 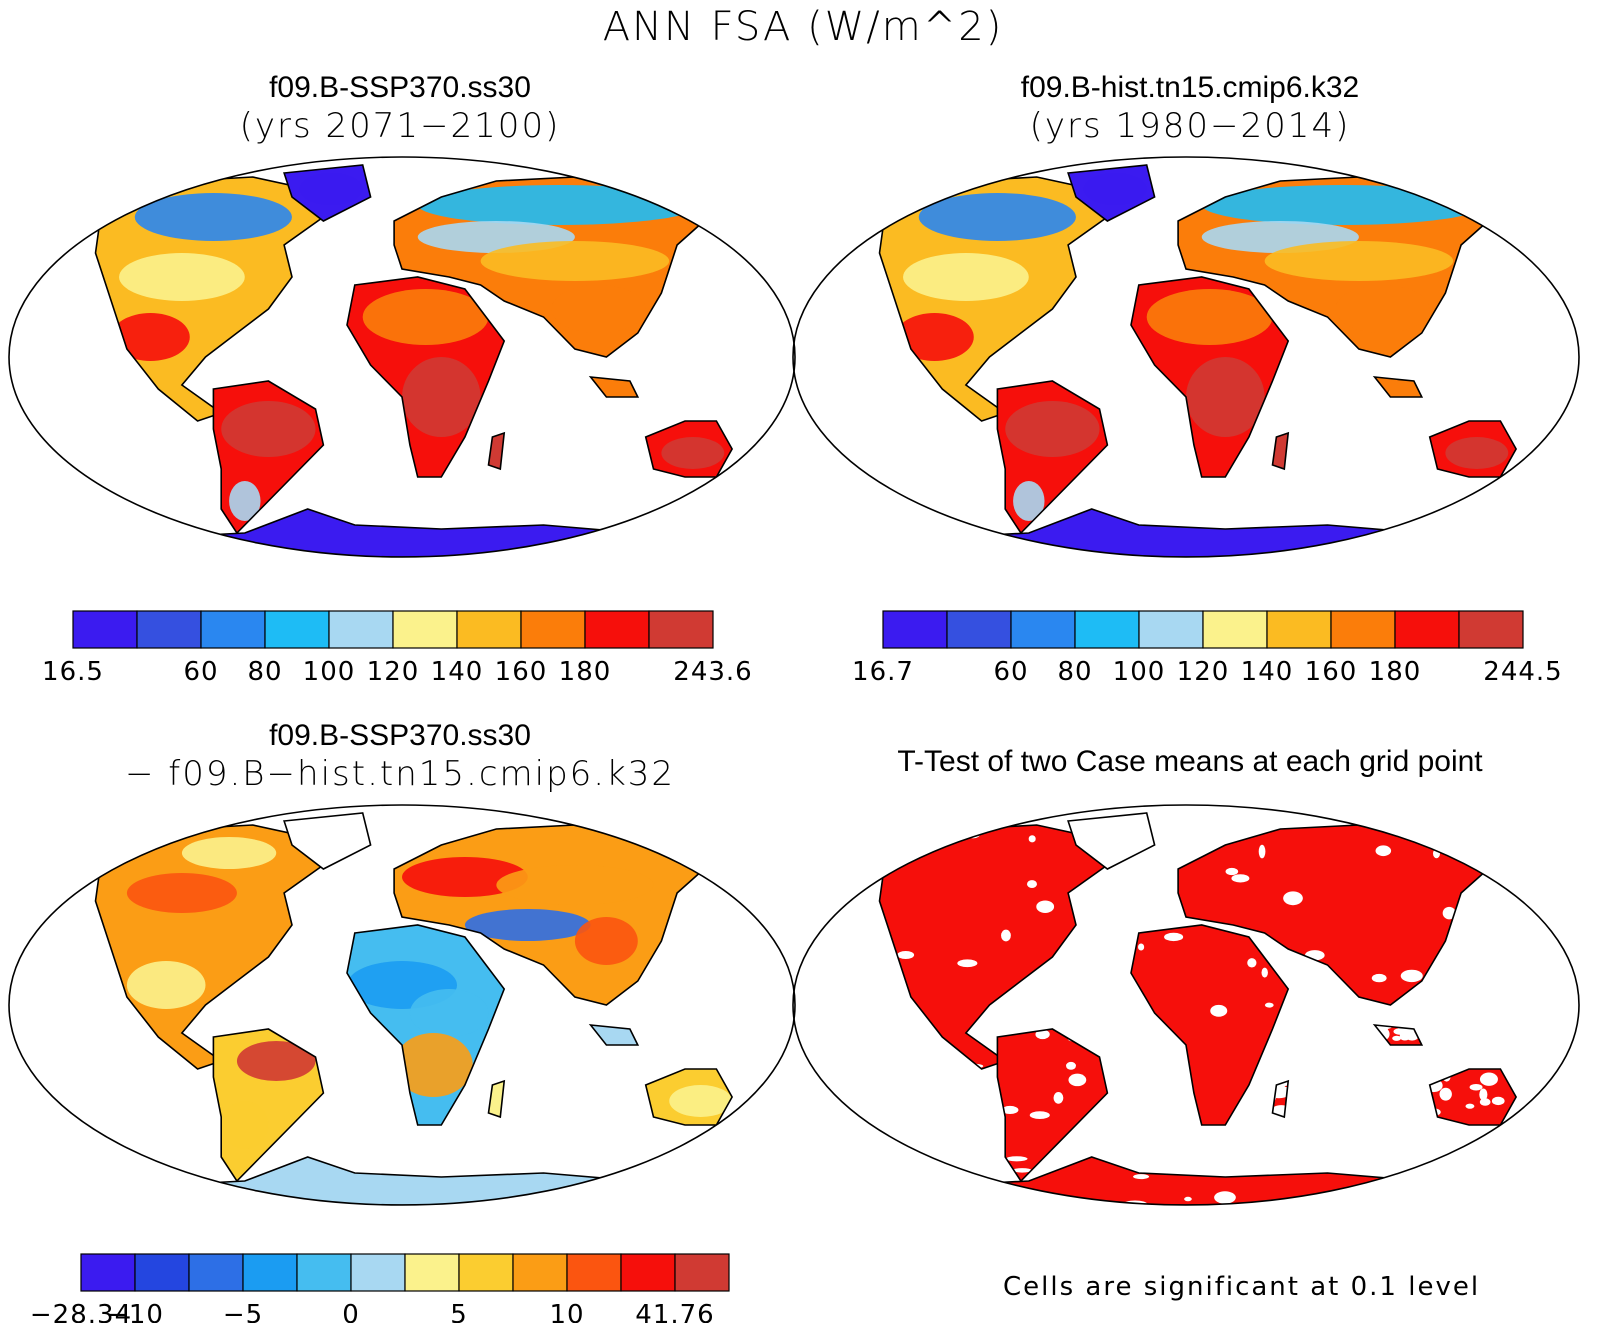 I want to click on coastline-samerica, so click(x=268, y=457).